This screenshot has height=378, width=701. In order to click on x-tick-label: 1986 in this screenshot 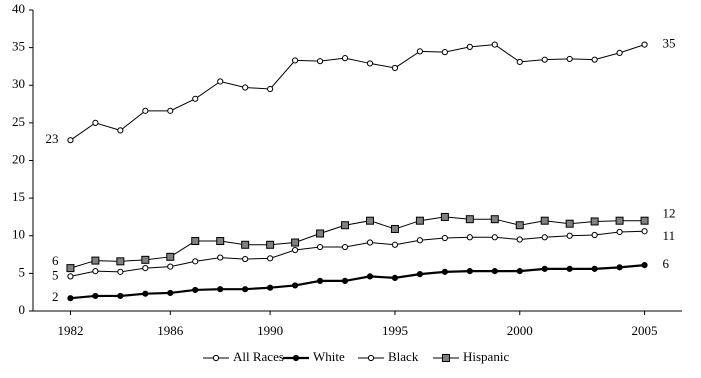, I will do `click(170, 330)`.